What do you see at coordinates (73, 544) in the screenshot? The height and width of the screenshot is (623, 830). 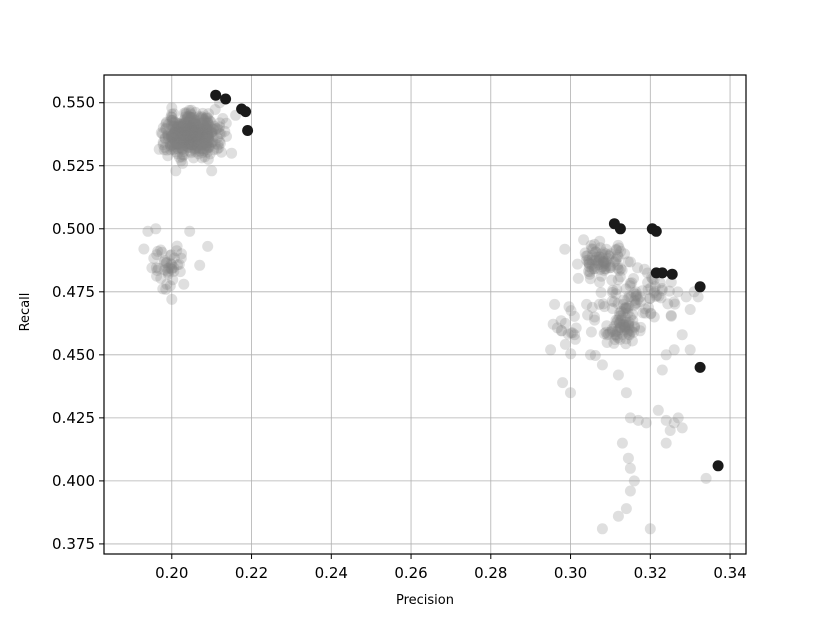 I see `y-tick-label: 0.375` at bounding box center [73, 544].